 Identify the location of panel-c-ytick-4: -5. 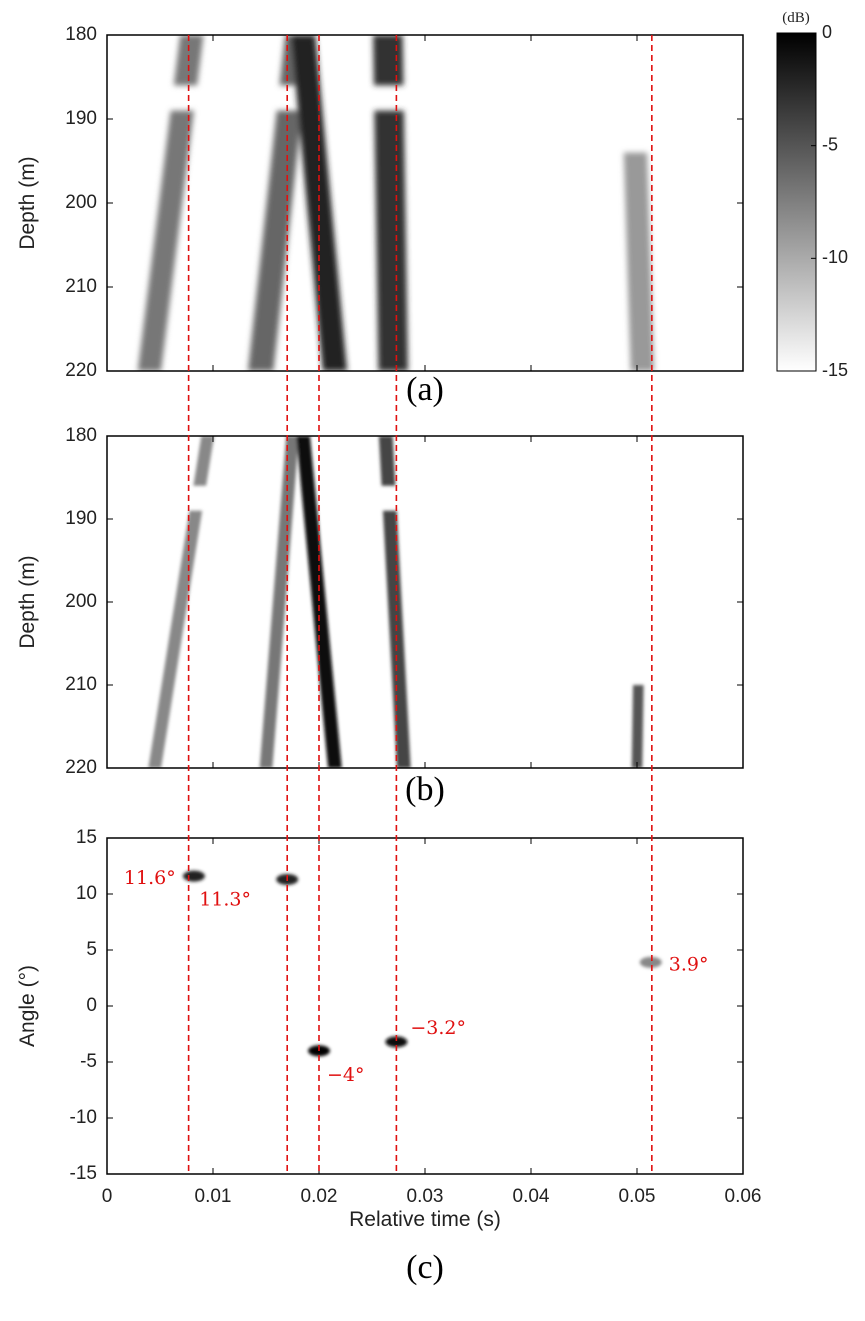
(88, 1061).